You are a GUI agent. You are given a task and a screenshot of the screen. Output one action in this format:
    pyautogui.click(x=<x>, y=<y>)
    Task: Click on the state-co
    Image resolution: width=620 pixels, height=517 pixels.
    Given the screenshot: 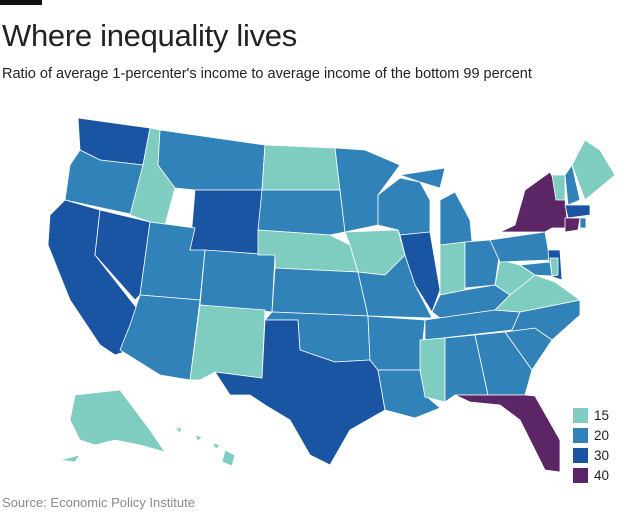 What is the action you would take?
    pyautogui.click(x=237, y=281)
    